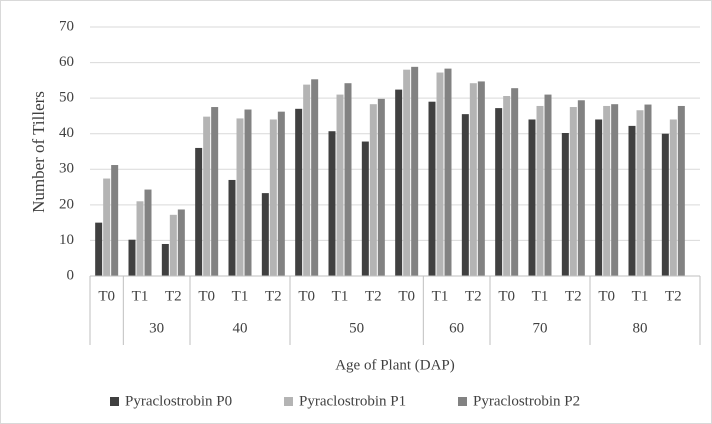 Image resolution: width=712 pixels, height=424 pixels. I want to click on legend-label: Pyraclostrobin P1, so click(352, 401).